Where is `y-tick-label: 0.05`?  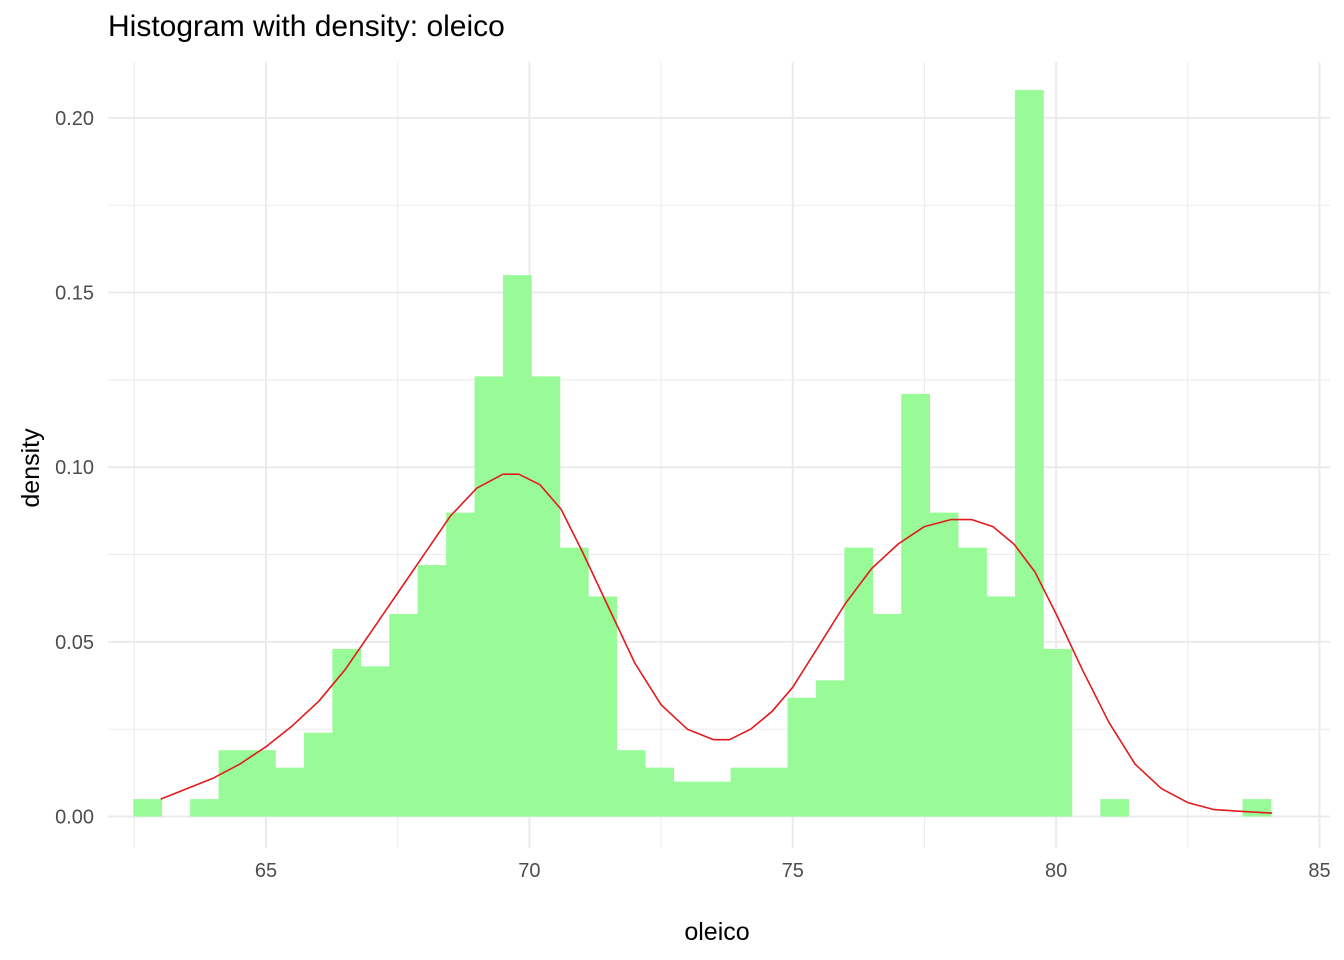 y-tick-label: 0.05 is located at coordinates (74, 643).